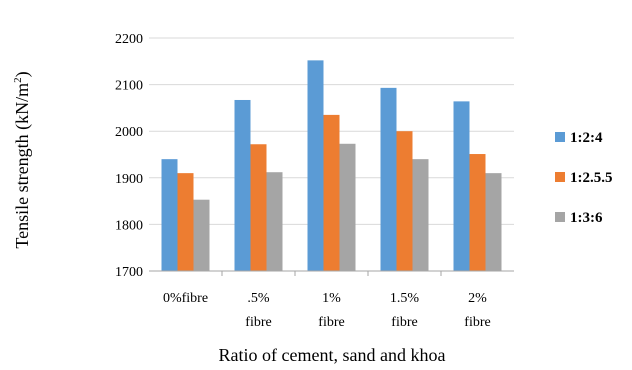  I want to click on x-tick-labels: 0%fibre .5% fibre 1% fibre 1.5% fibre 2% fibre, so click(327, 300).